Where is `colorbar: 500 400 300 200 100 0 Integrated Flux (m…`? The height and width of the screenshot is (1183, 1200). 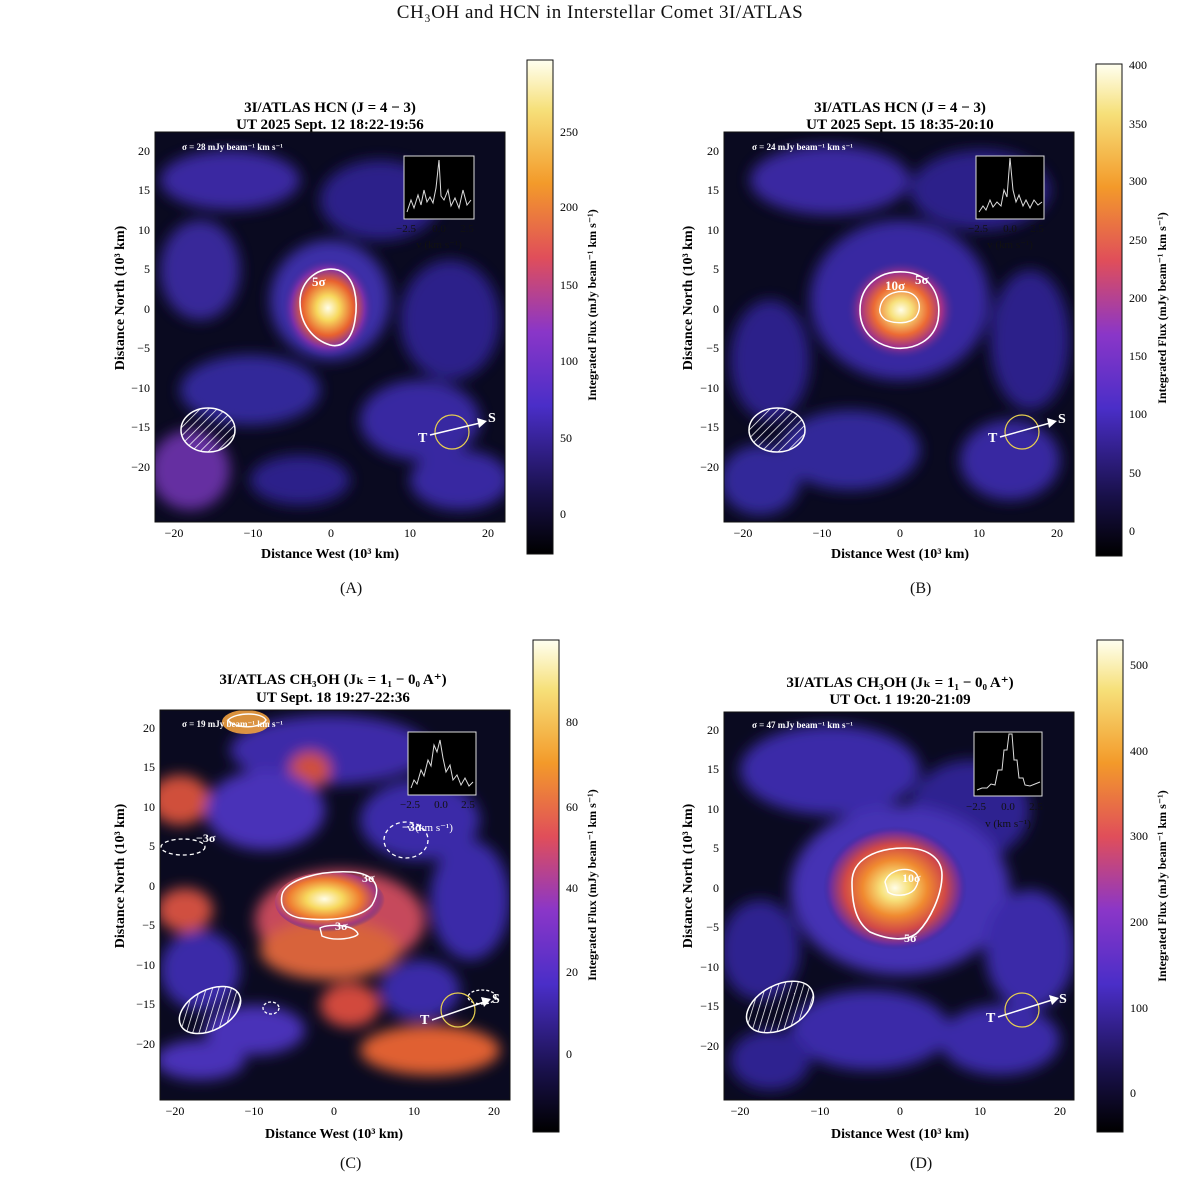 colorbar: 500 400 300 200 100 0 Integrated Flux (m… is located at coordinates (1132, 886).